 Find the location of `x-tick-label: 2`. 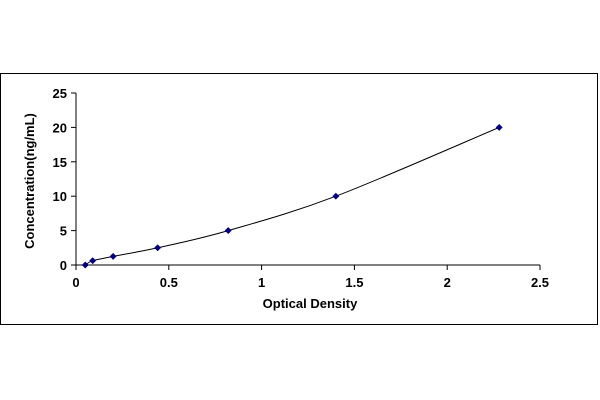

x-tick-label: 2 is located at coordinates (447, 282).